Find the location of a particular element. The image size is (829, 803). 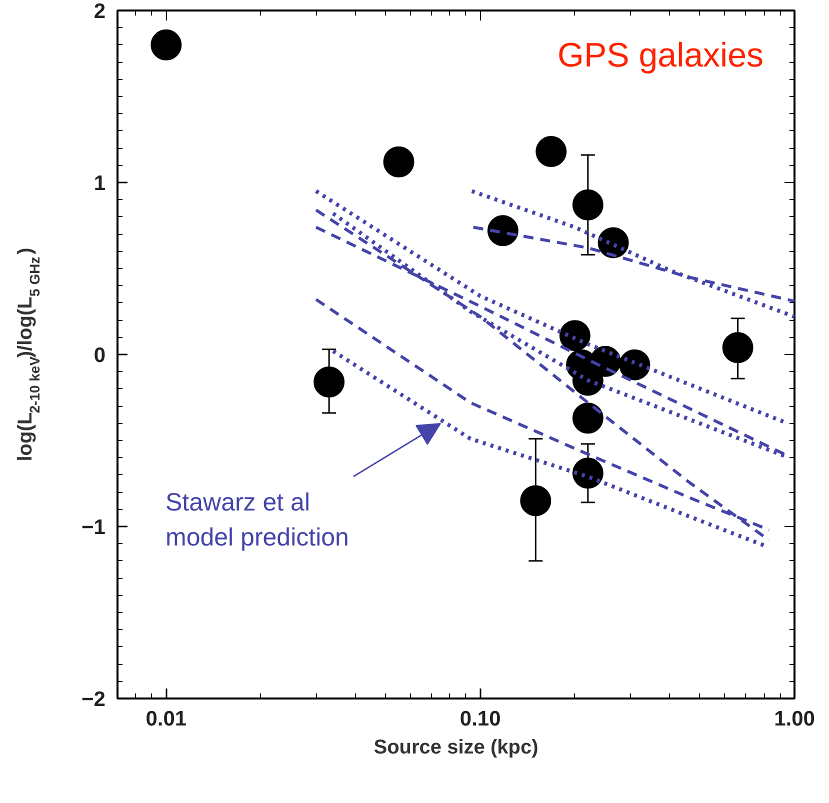

y-tick-label: −2 is located at coordinates (94, 699).